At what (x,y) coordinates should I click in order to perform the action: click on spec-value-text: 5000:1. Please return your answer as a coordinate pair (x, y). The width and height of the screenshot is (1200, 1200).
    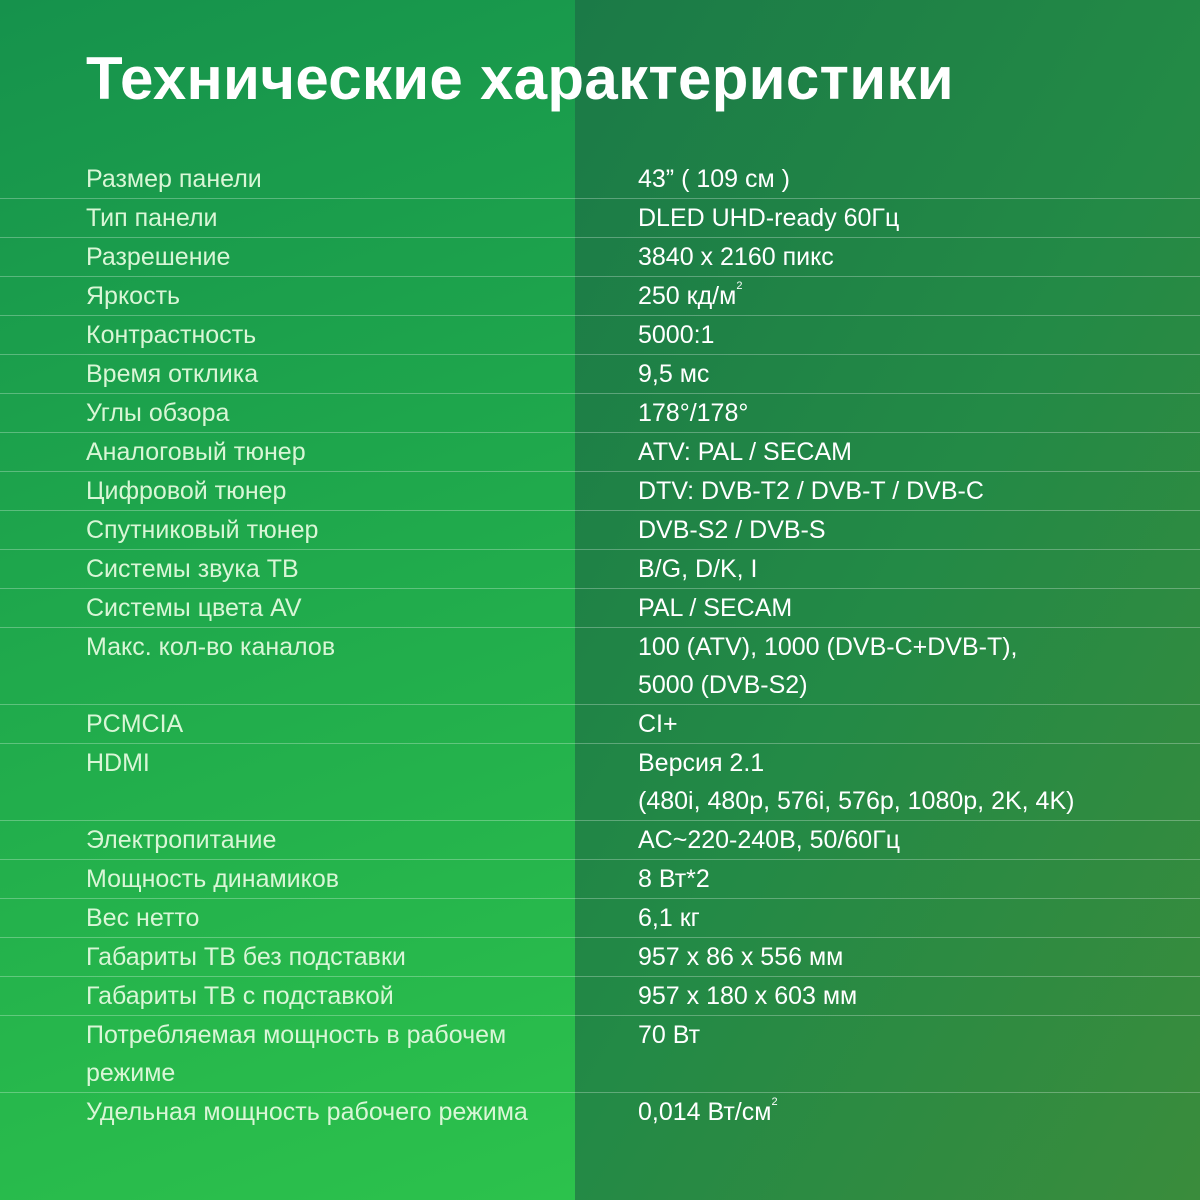
    Looking at the image, I should click on (676, 335).